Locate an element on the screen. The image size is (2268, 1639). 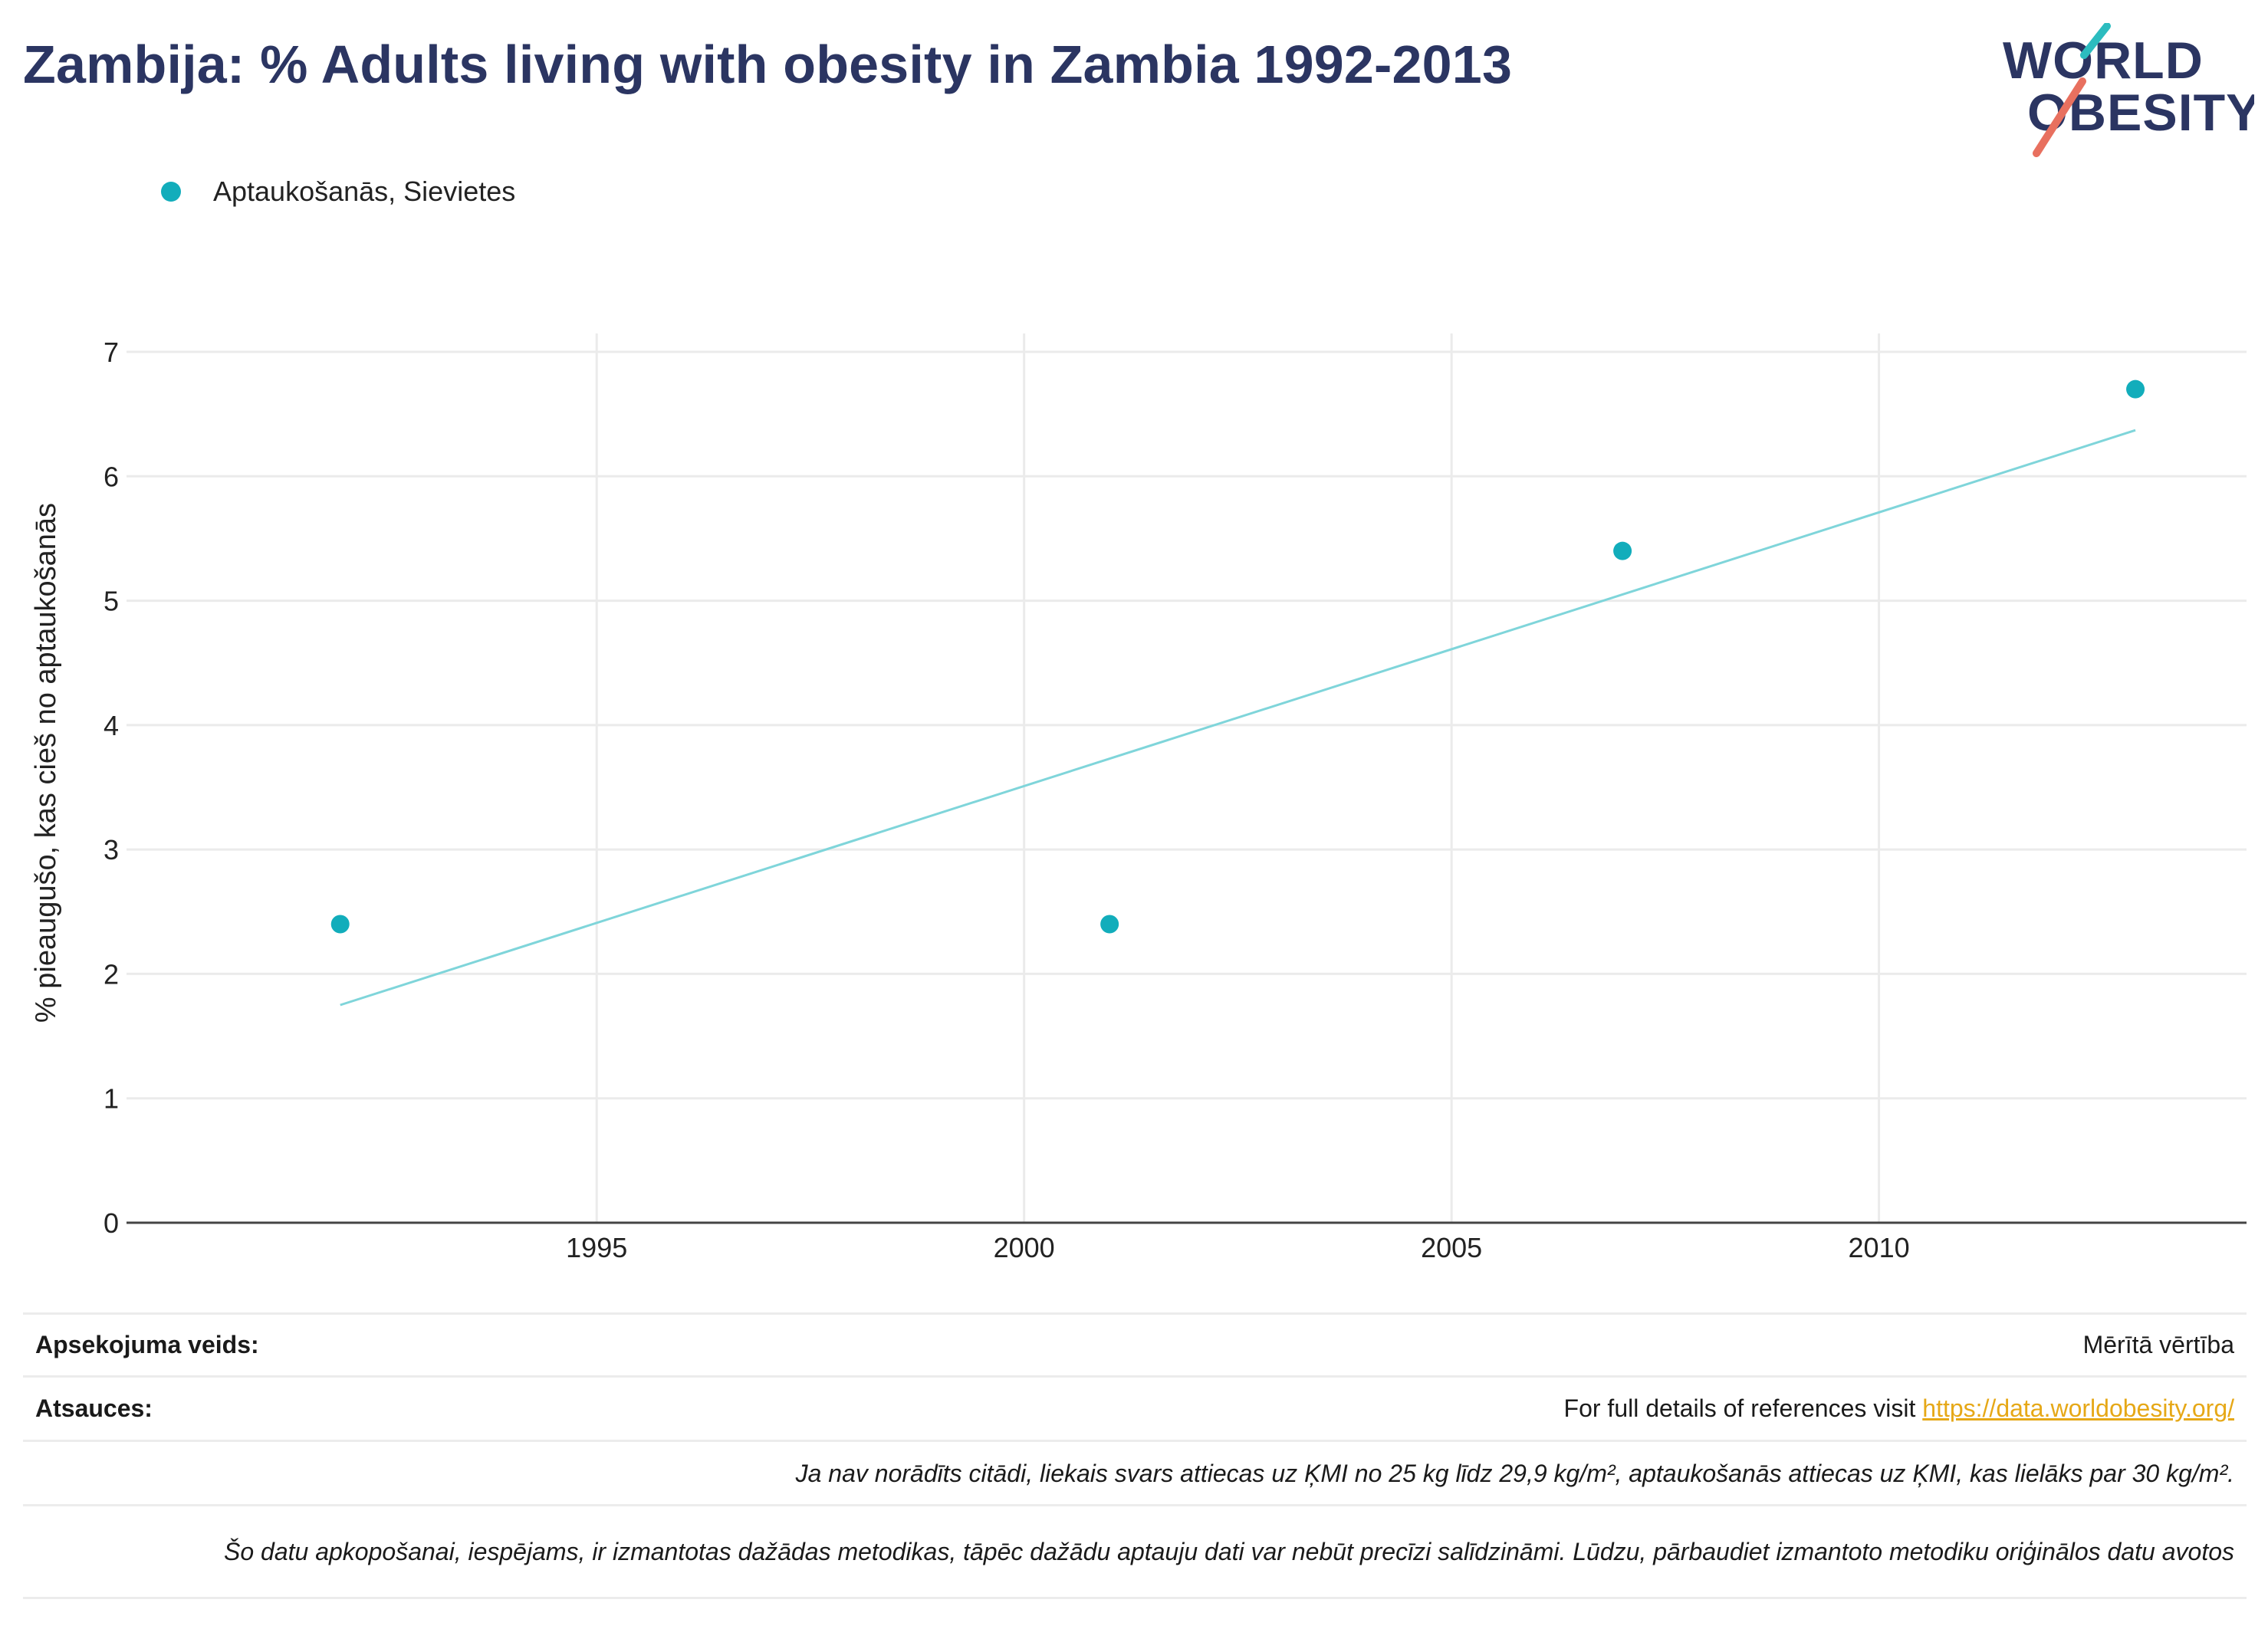
x-tick-label-1995: 1995 is located at coordinates (596, 1247).